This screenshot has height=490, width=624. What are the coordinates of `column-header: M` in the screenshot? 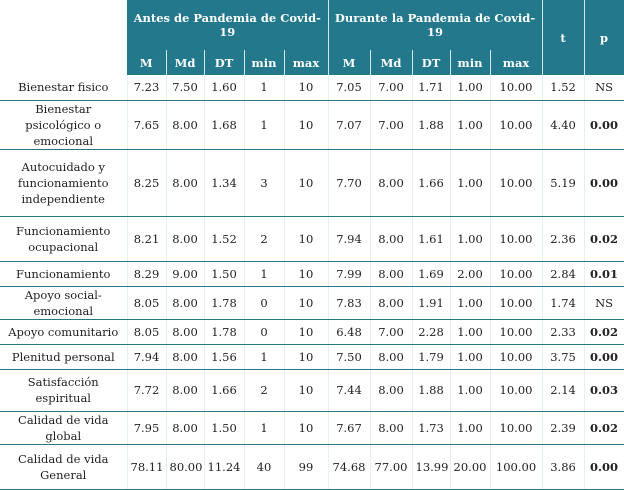 It's located at (349, 62).